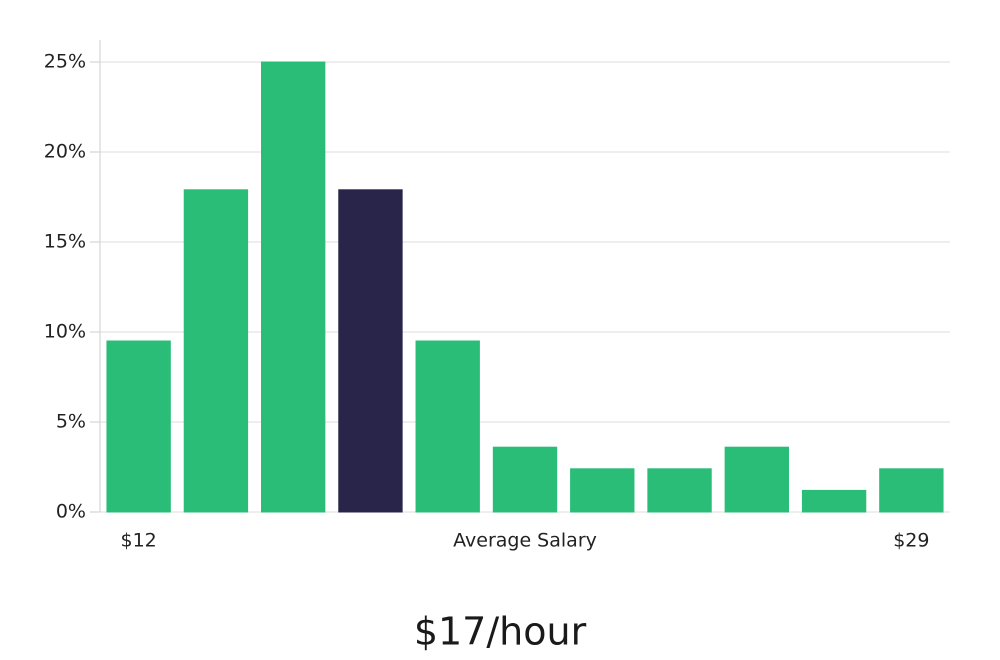  Describe the element at coordinates (65, 62) in the screenshot. I see `y-tick-label: 25%` at that location.